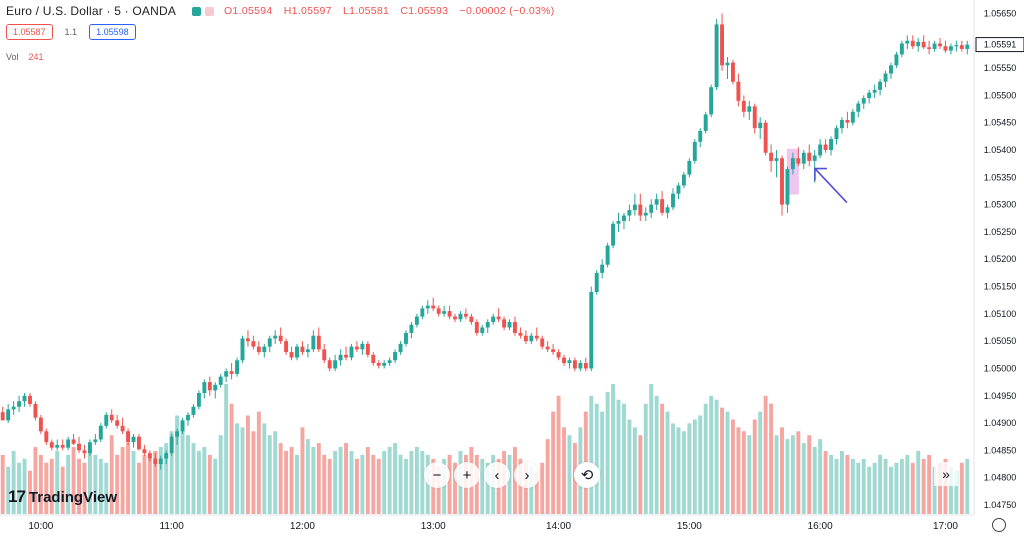 This screenshot has height=536, width=1024. I want to click on price-tick-label: 1.05650, so click(1000, 13).